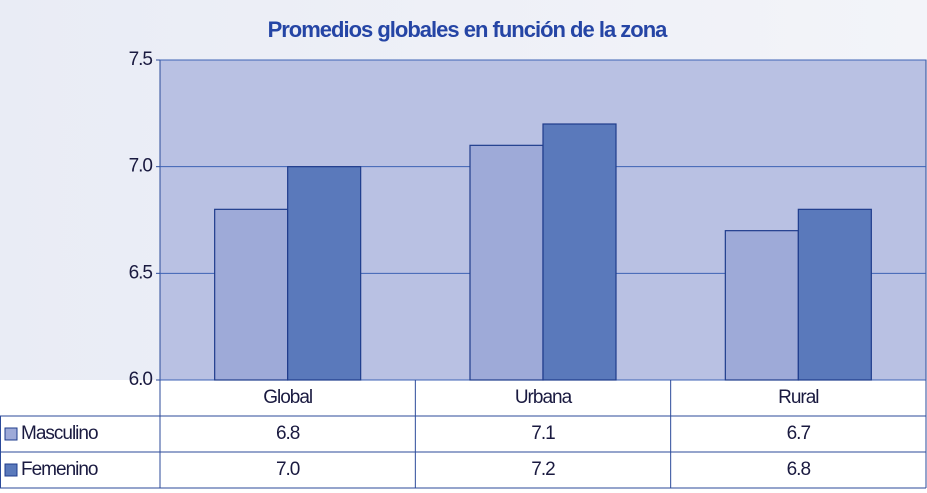 The image size is (927, 493). I want to click on table-value: 7.1, so click(543, 433).